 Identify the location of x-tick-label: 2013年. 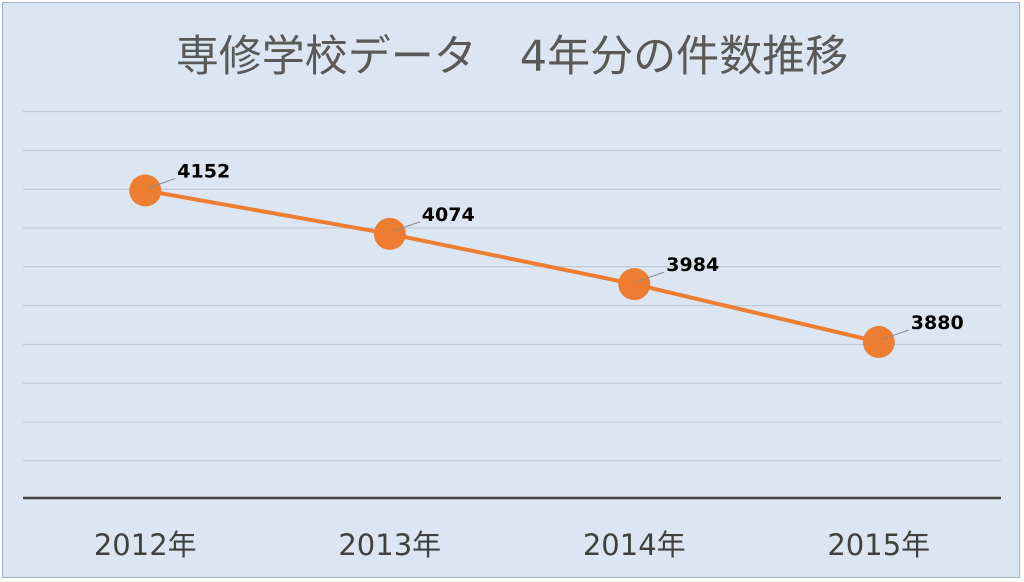
(389, 545).